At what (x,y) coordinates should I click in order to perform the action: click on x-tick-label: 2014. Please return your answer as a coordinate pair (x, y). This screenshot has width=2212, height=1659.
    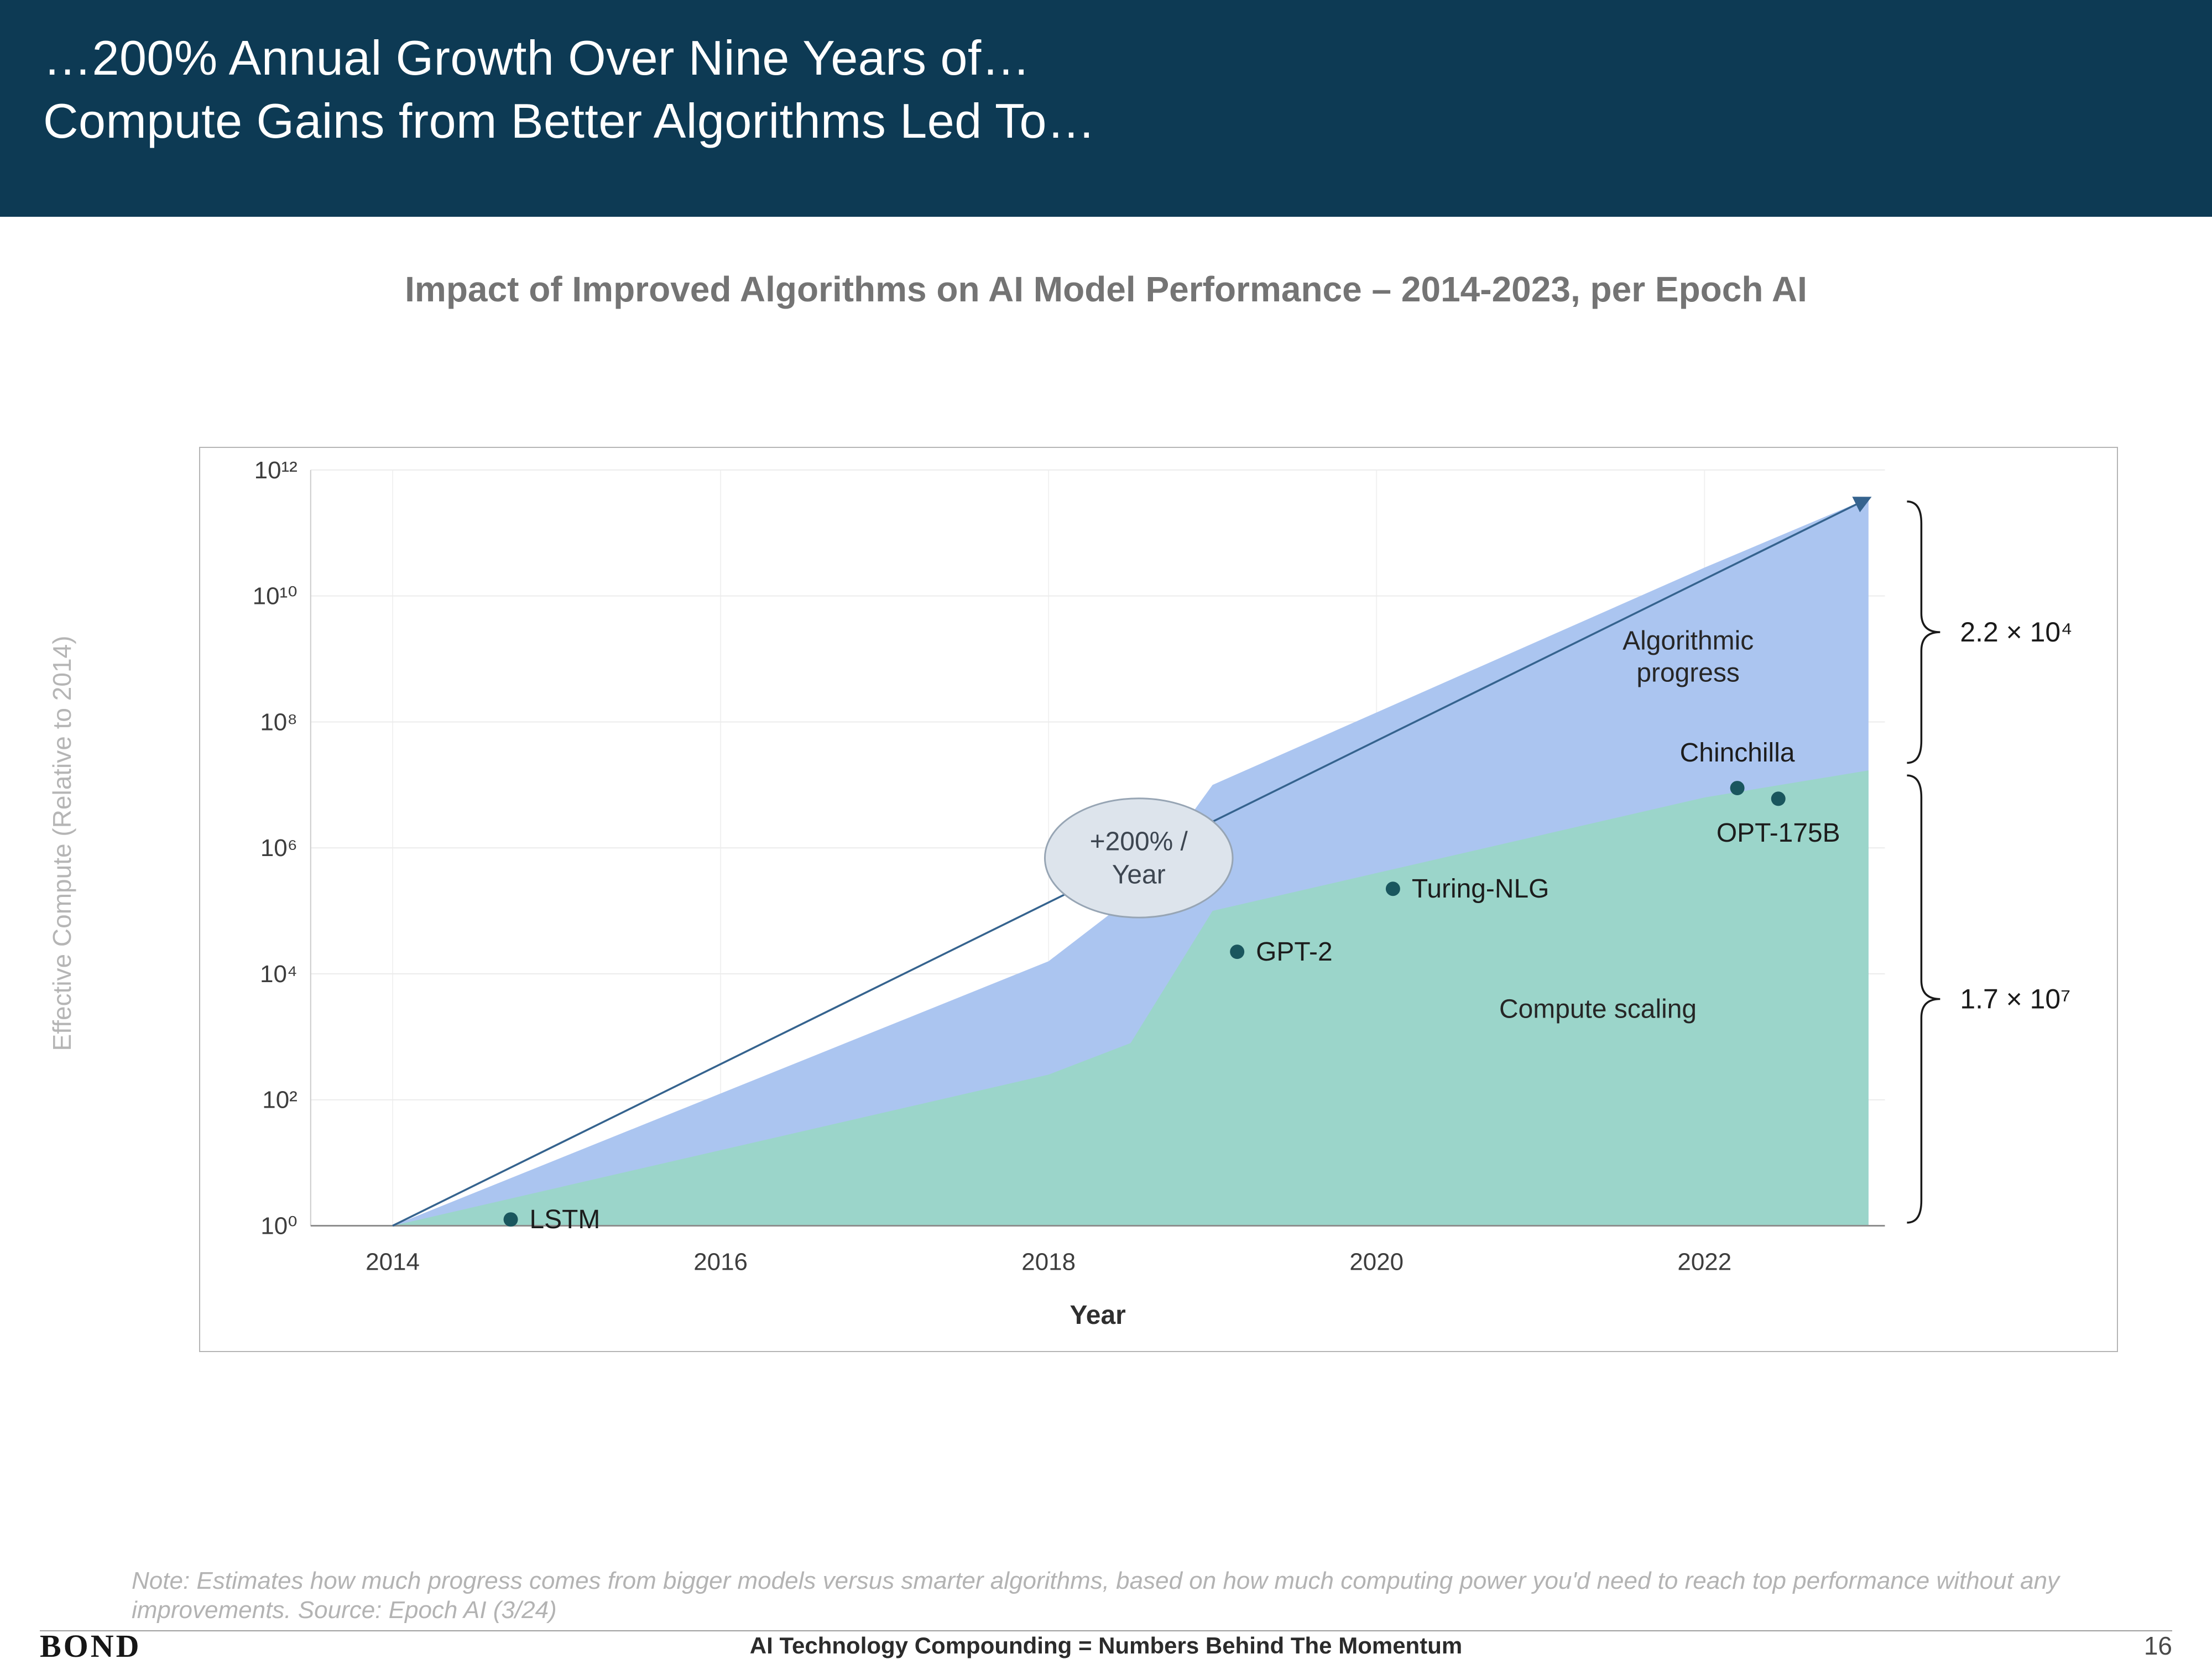
    Looking at the image, I should click on (393, 1262).